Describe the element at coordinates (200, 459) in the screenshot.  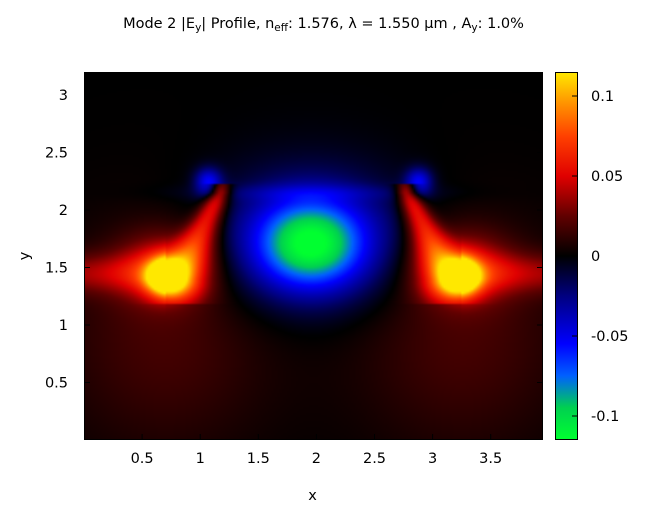
I see `x-tick-label: 1` at that location.